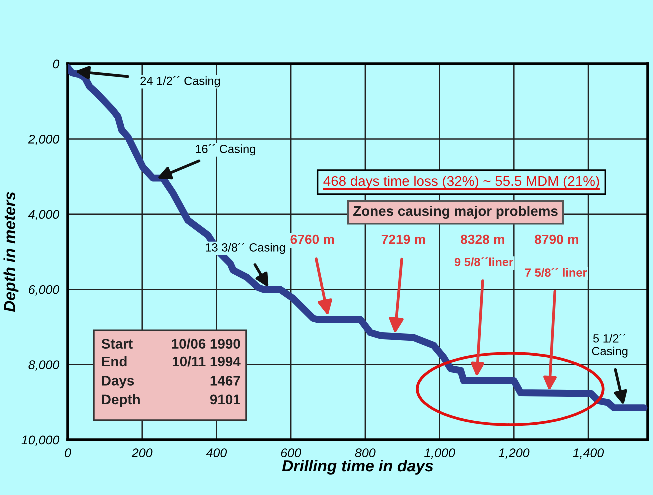  What do you see at coordinates (142, 453) in the screenshot?
I see `x-tick-label: 200` at bounding box center [142, 453].